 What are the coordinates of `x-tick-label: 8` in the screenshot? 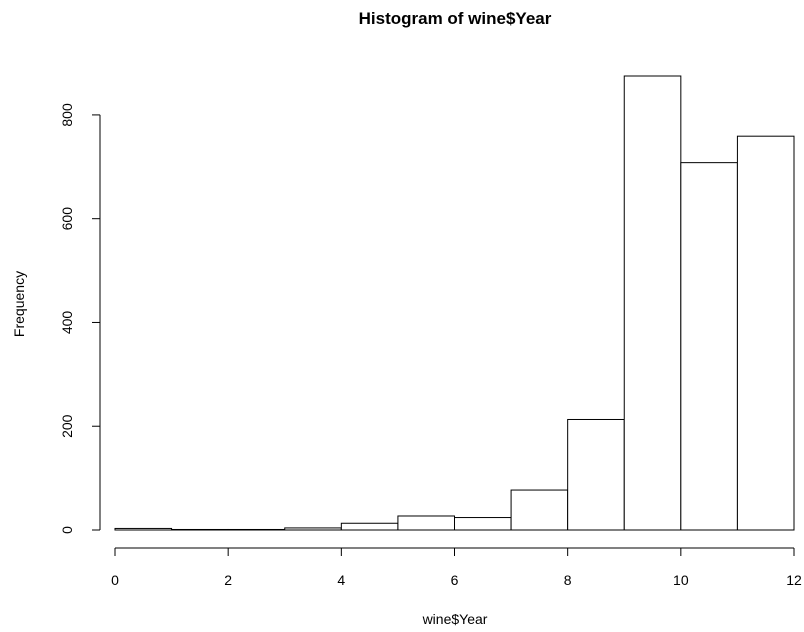 It's located at (568, 580).